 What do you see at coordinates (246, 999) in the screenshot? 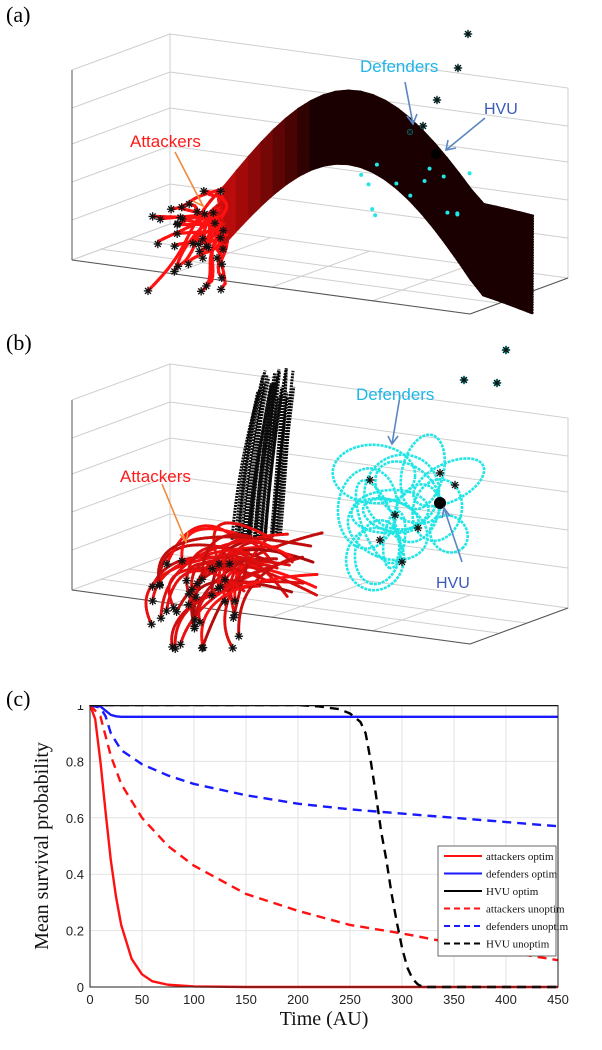
I see `x-tick-label: 150` at bounding box center [246, 999].